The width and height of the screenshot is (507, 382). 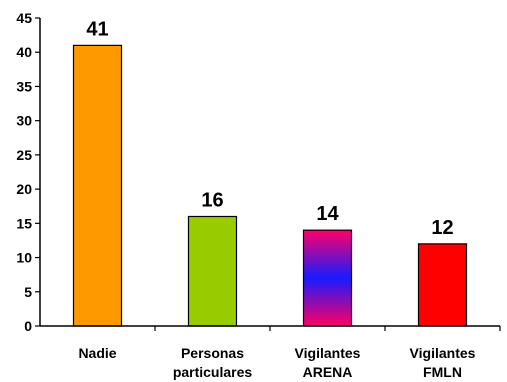 I want to click on y-tick-label: 45, so click(x=24, y=18).